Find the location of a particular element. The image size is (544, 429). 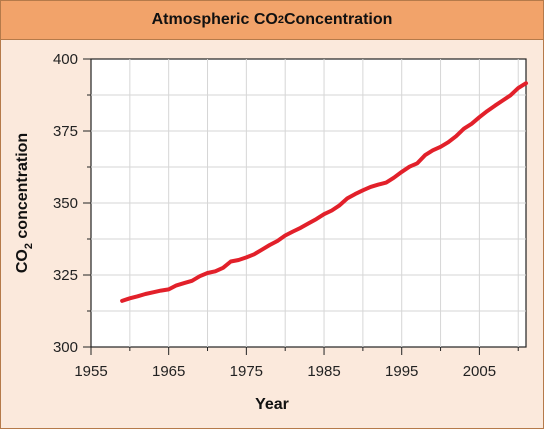

x-tick-label: 1955 is located at coordinates (90, 371).